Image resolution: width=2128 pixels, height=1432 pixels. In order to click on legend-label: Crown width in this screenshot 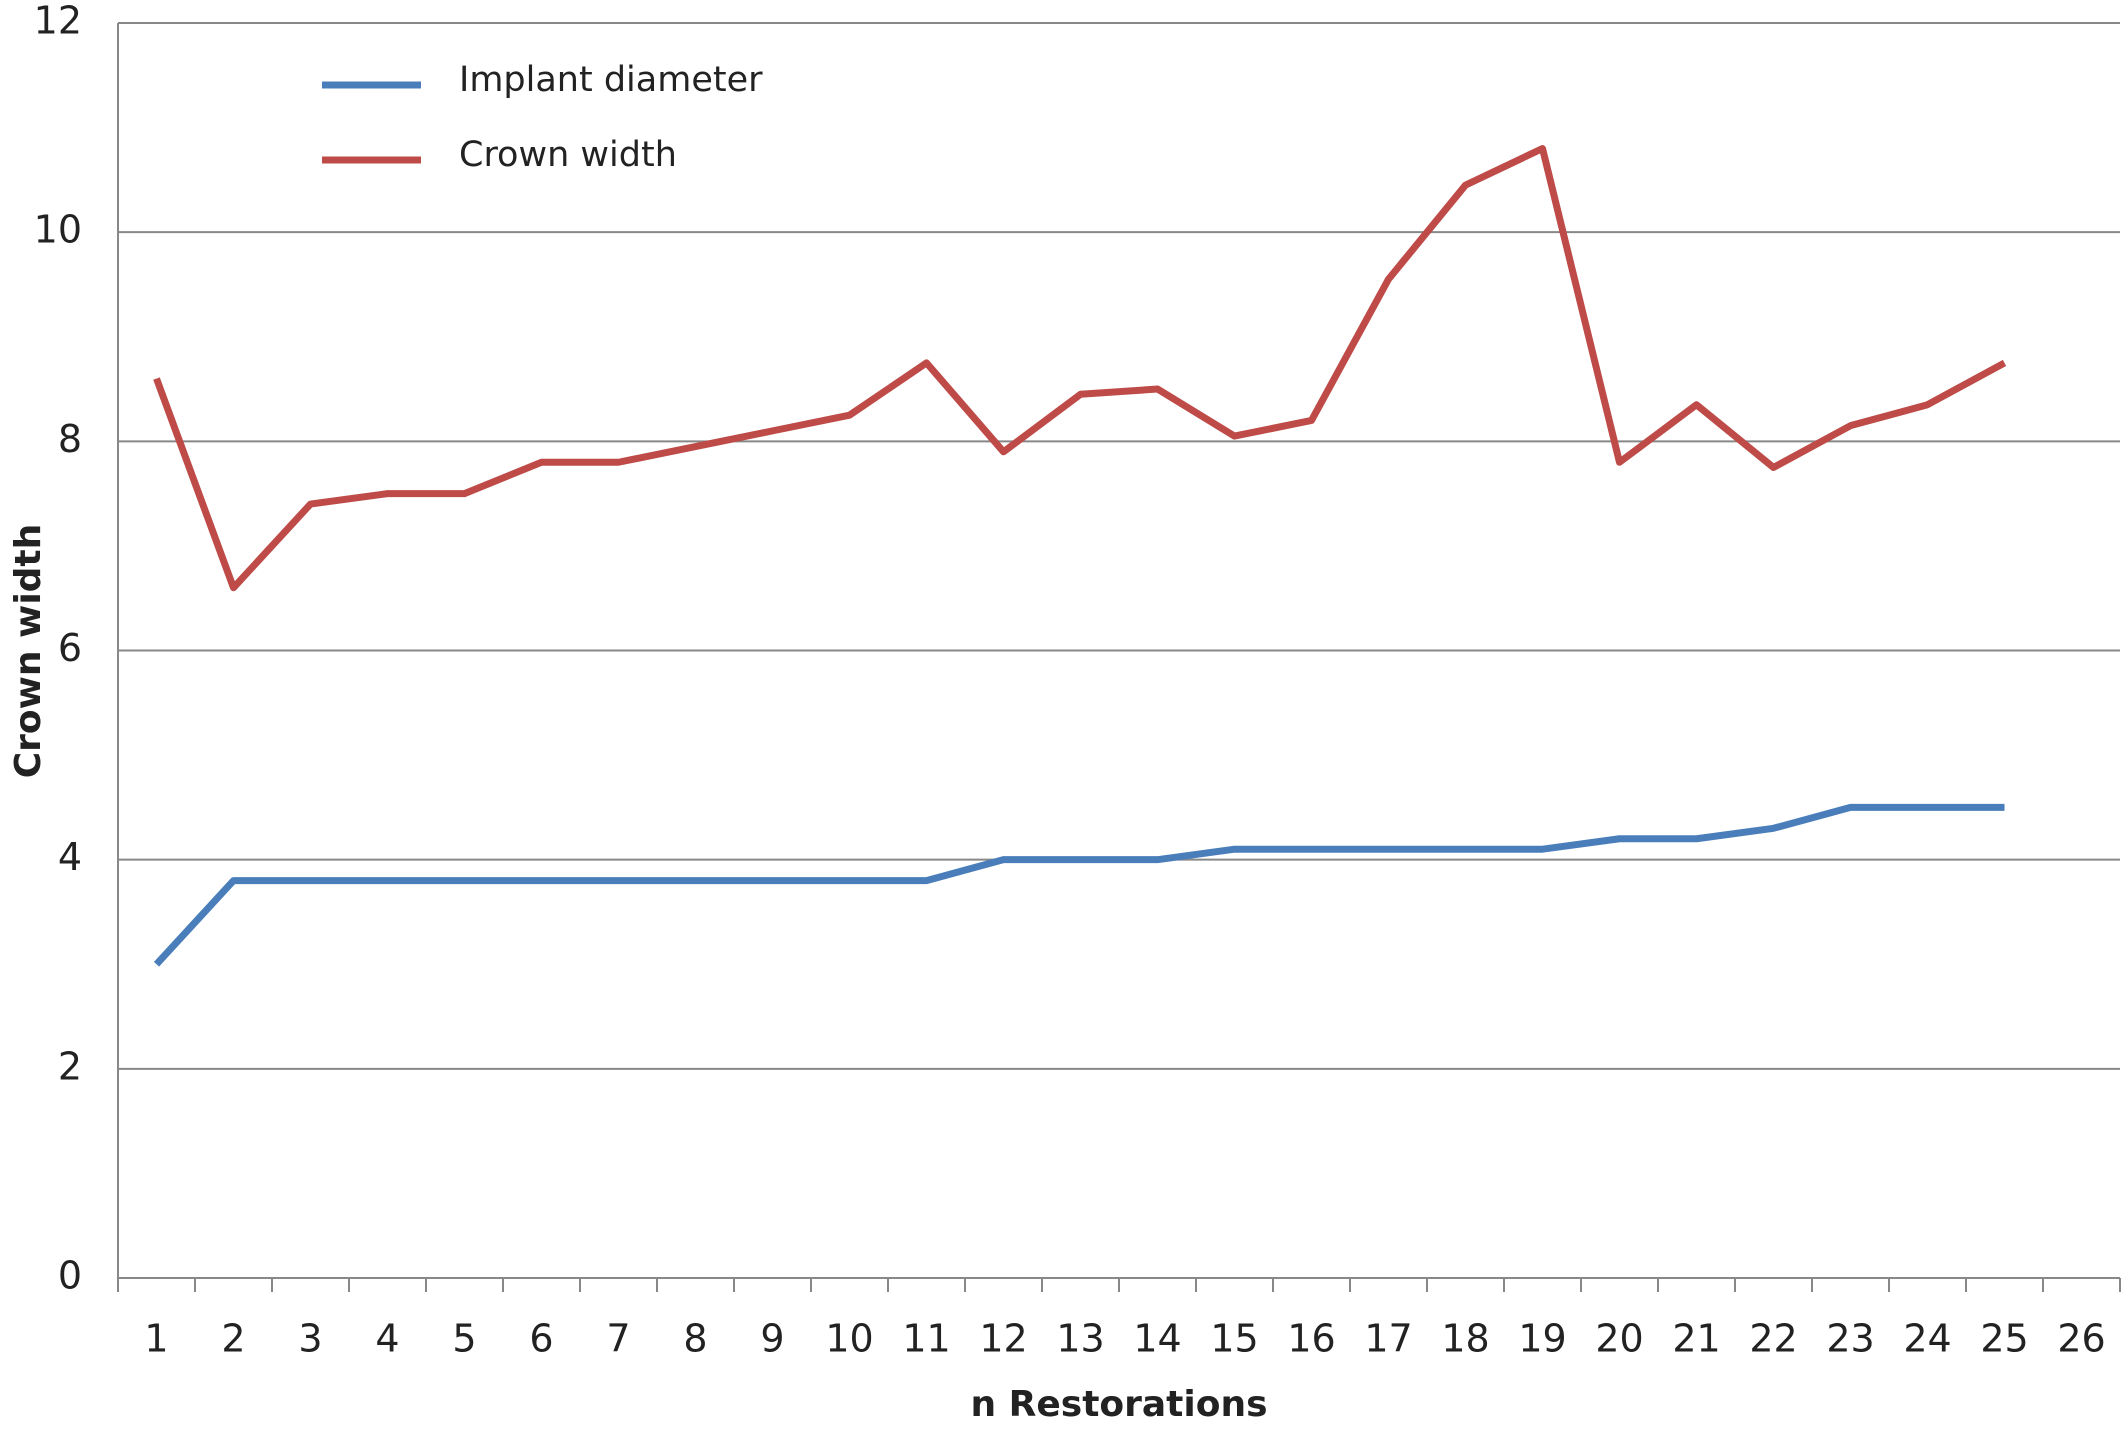, I will do `click(568, 155)`.